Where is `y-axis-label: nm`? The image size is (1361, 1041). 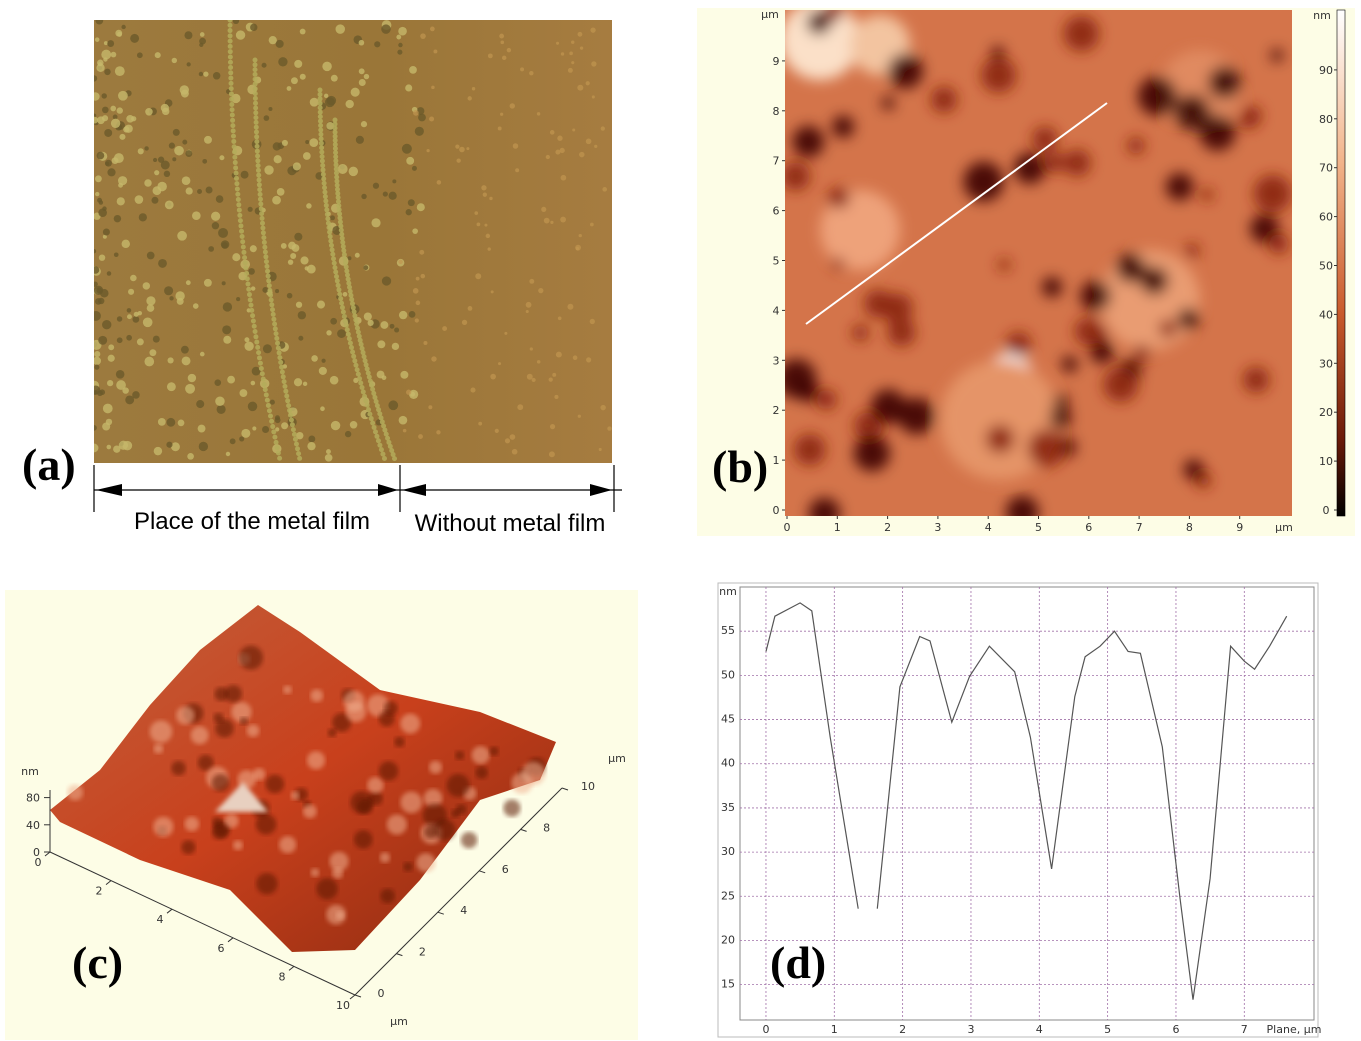 y-axis-label: nm is located at coordinates (728, 591).